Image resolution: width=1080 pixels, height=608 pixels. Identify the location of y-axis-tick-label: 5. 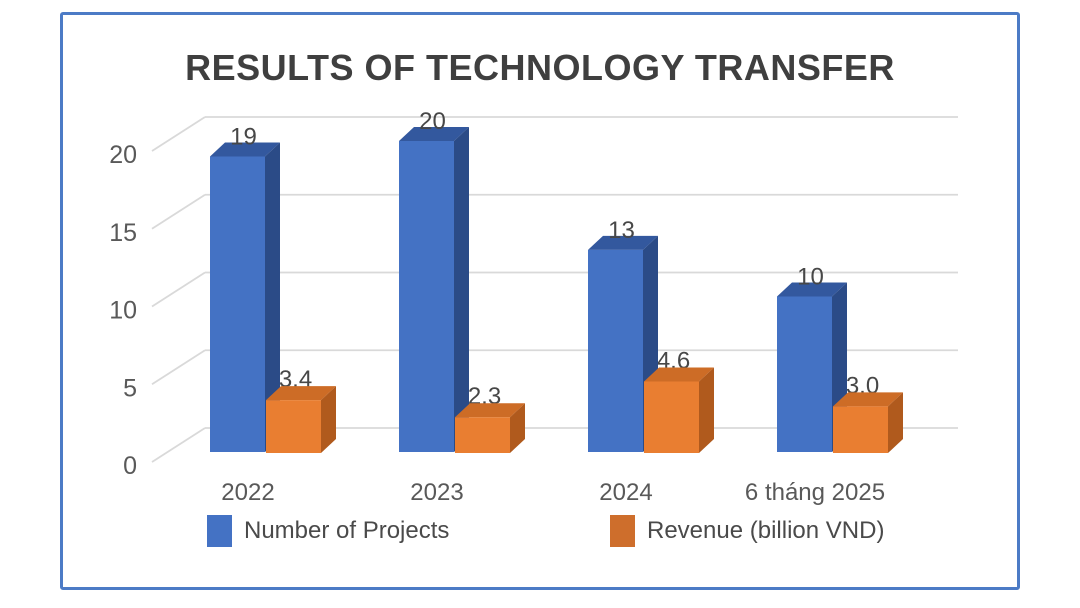
(130, 388).